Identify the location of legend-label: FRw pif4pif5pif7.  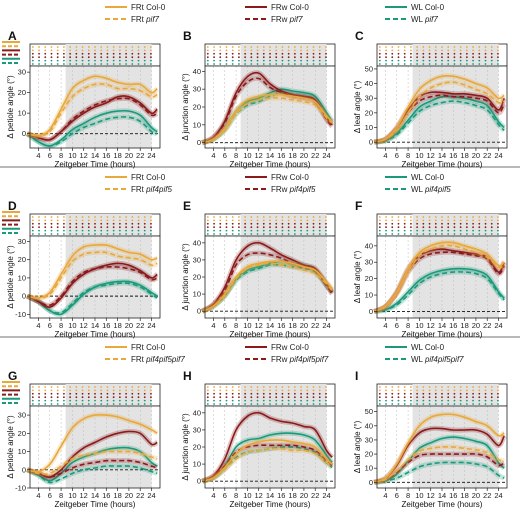
(300, 359).